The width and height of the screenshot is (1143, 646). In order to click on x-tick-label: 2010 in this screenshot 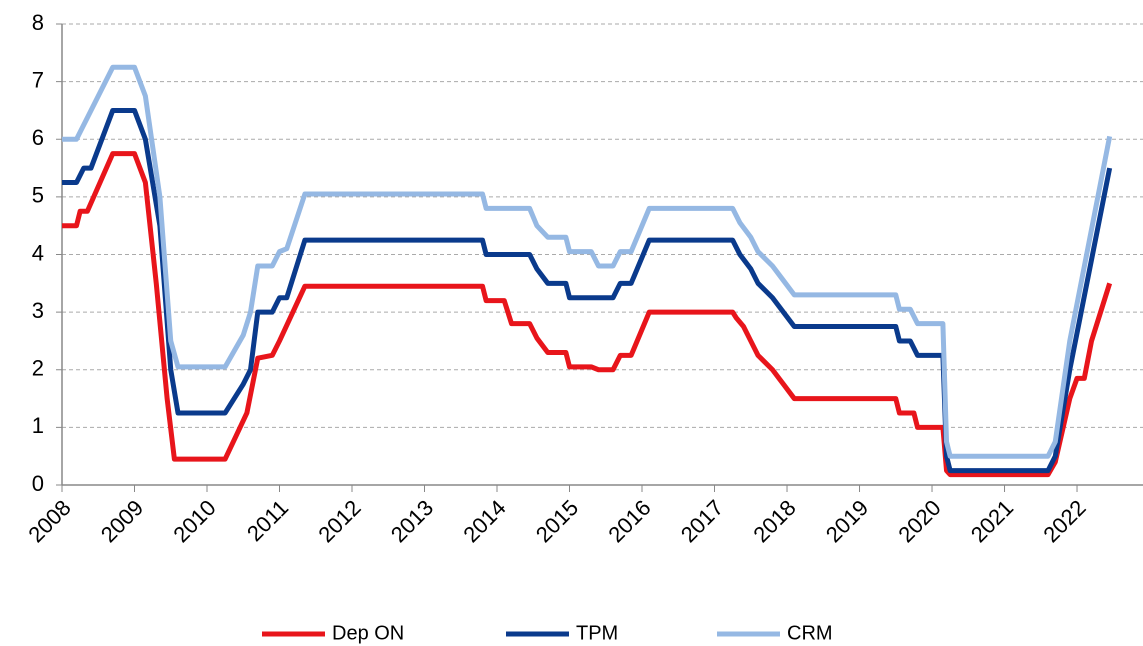, I will do `click(194, 521)`.